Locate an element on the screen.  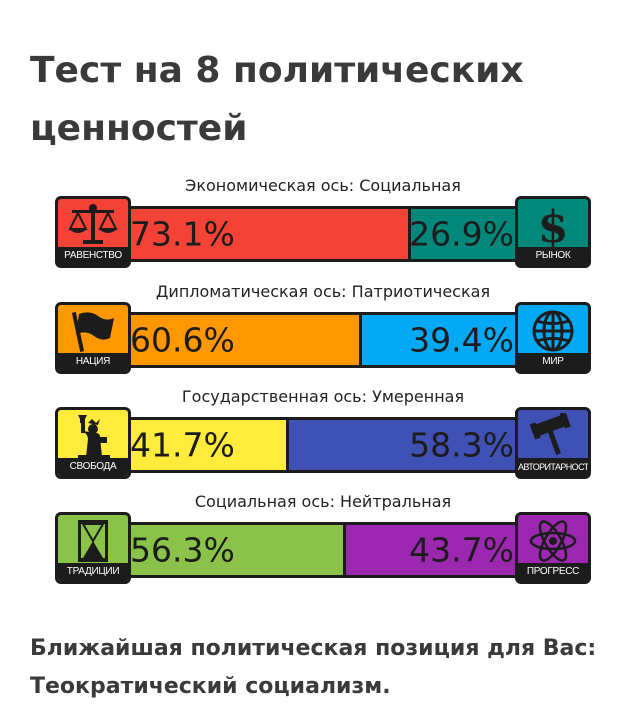
axis-label: Государственная ось: Умеренная is located at coordinates (323, 396).